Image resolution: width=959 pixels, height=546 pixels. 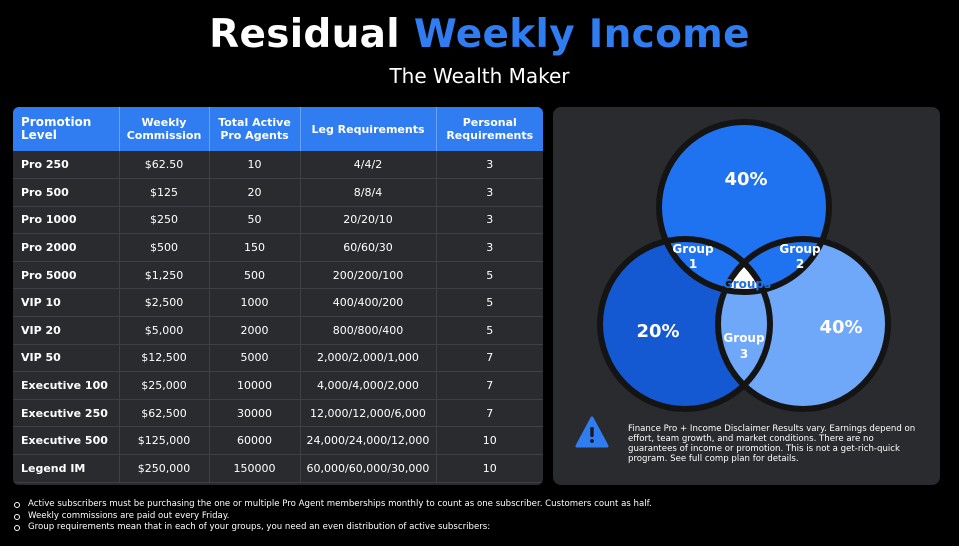 I want to click on table-row: VIP 50 $12,500 5000 2,000/2,000/1,000 7, so click(x=278, y=358).